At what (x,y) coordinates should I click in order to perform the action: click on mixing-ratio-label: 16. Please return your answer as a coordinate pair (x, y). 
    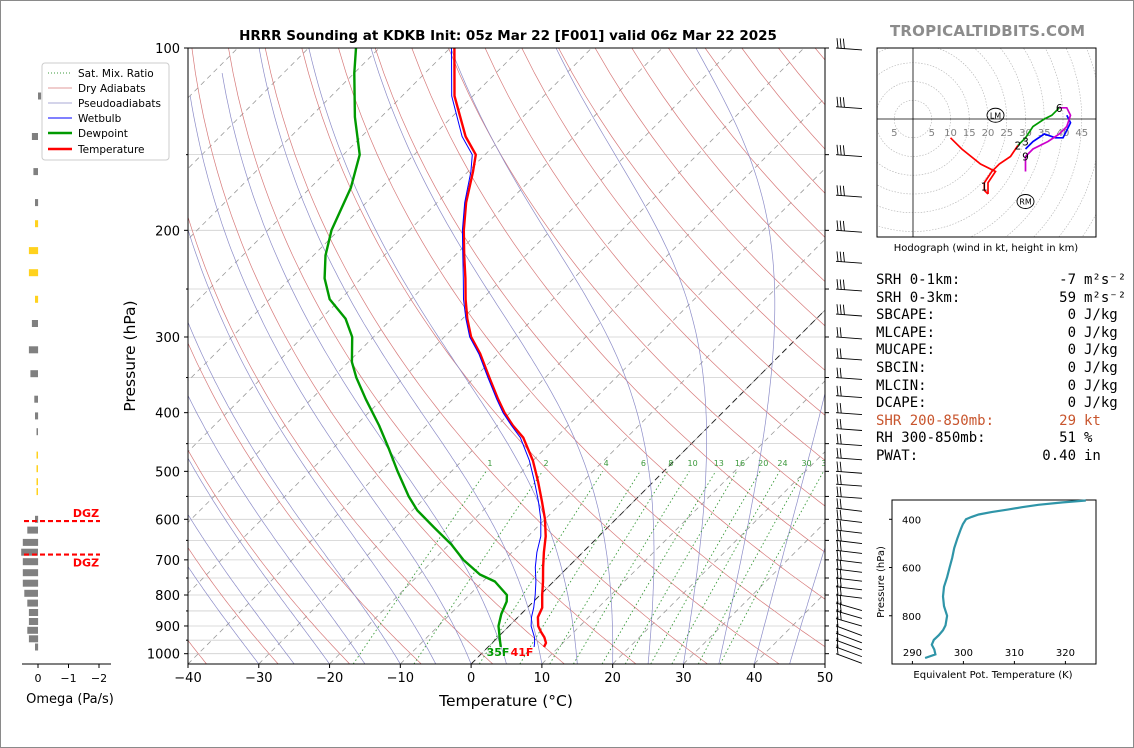
    Looking at the image, I should click on (740, 463).